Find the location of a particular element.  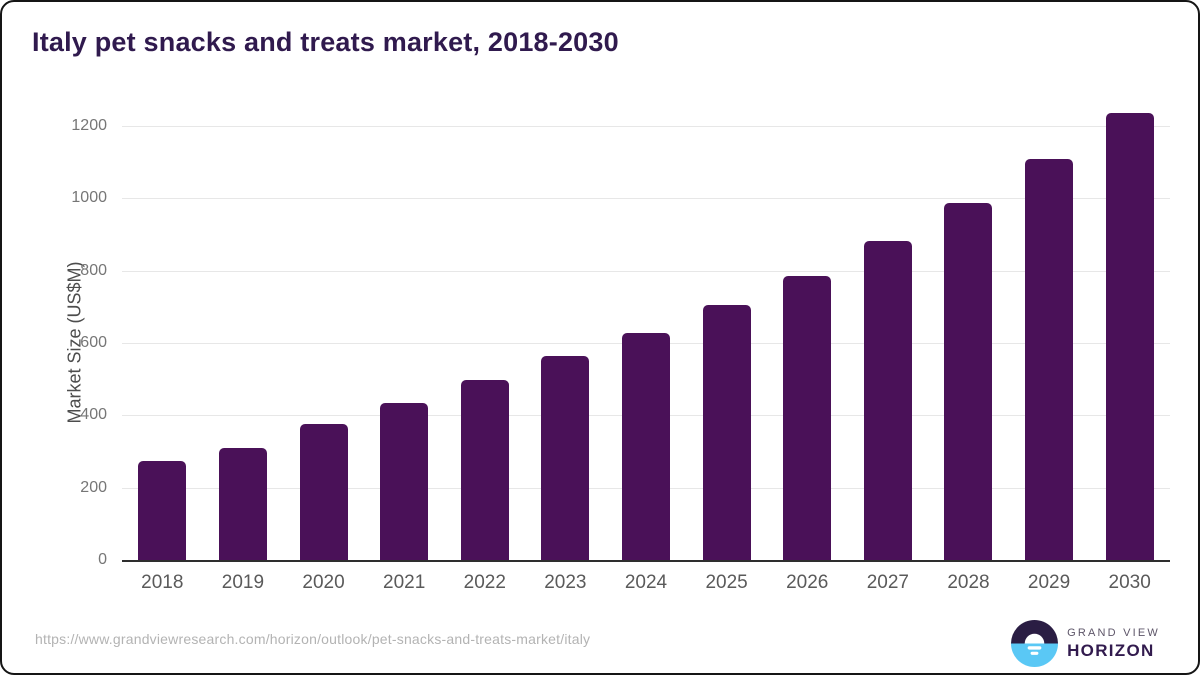

grand-view-horizon-logo: GRAND VIEW HORIZON is located at coordinates (1085, 643).